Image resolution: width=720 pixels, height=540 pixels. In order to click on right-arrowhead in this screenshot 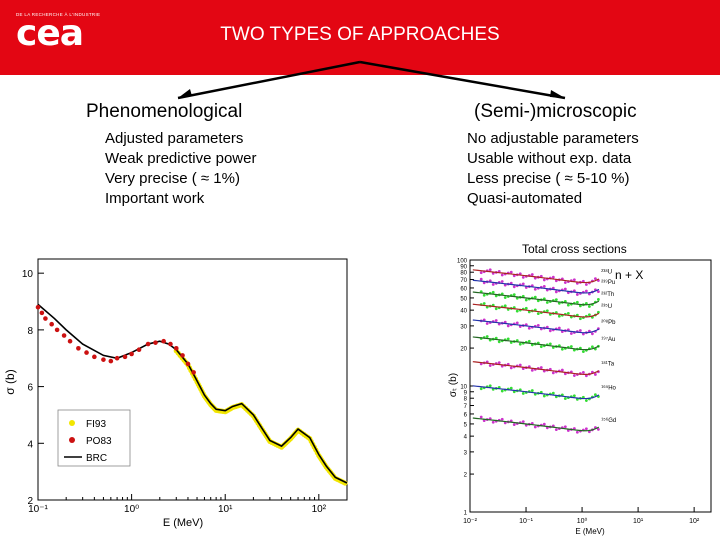, I will do `click(557, 94)`.